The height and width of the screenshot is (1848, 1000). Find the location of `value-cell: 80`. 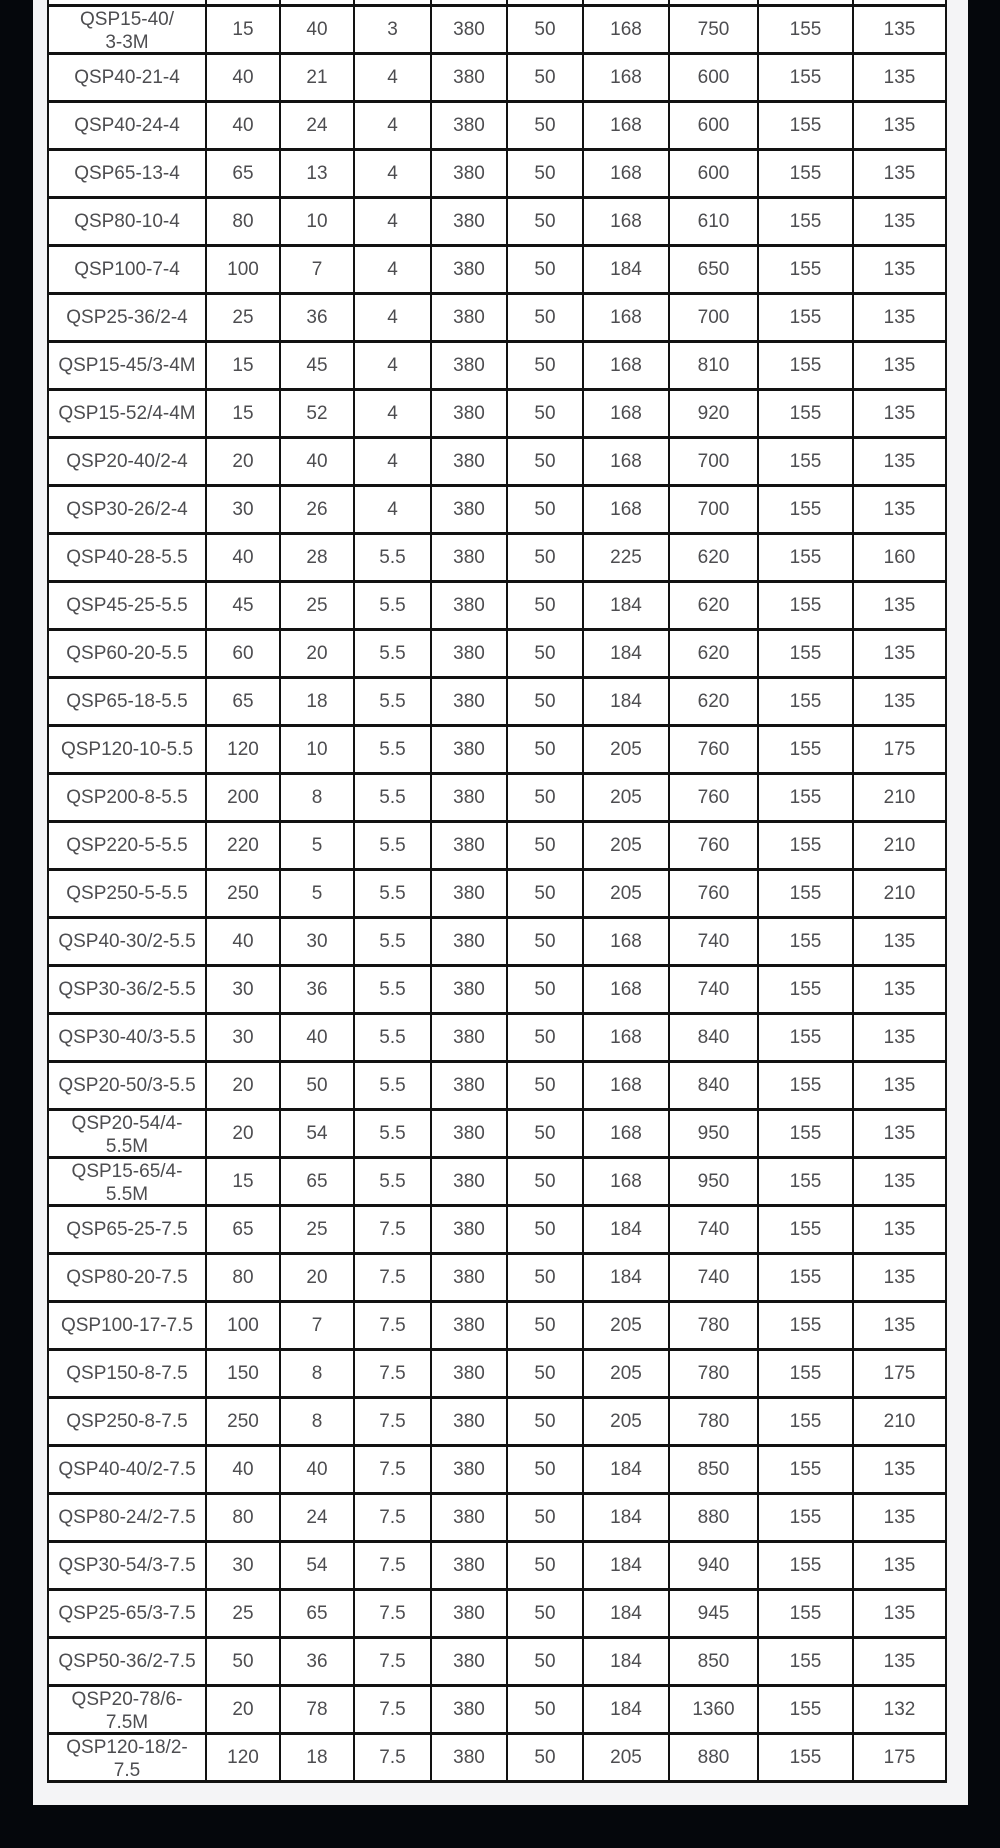

value-cell: 80 is located at coordinates (243, 221).